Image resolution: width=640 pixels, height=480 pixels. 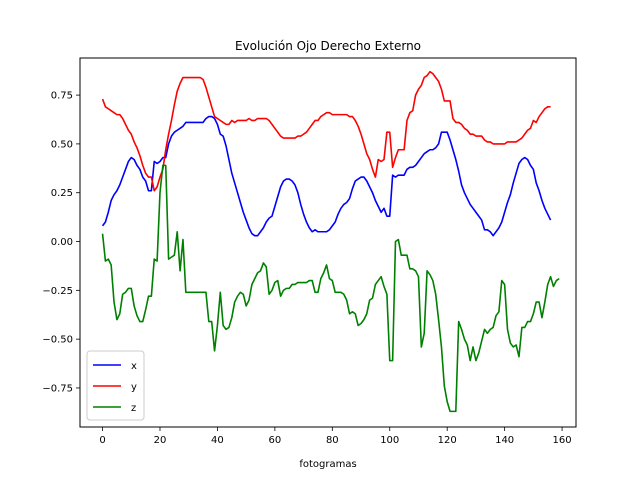 What do you see at coordinates (57, 340) in the screenshot?
I see `y-tick-label: −0.50` at bounding box center [57, 340].